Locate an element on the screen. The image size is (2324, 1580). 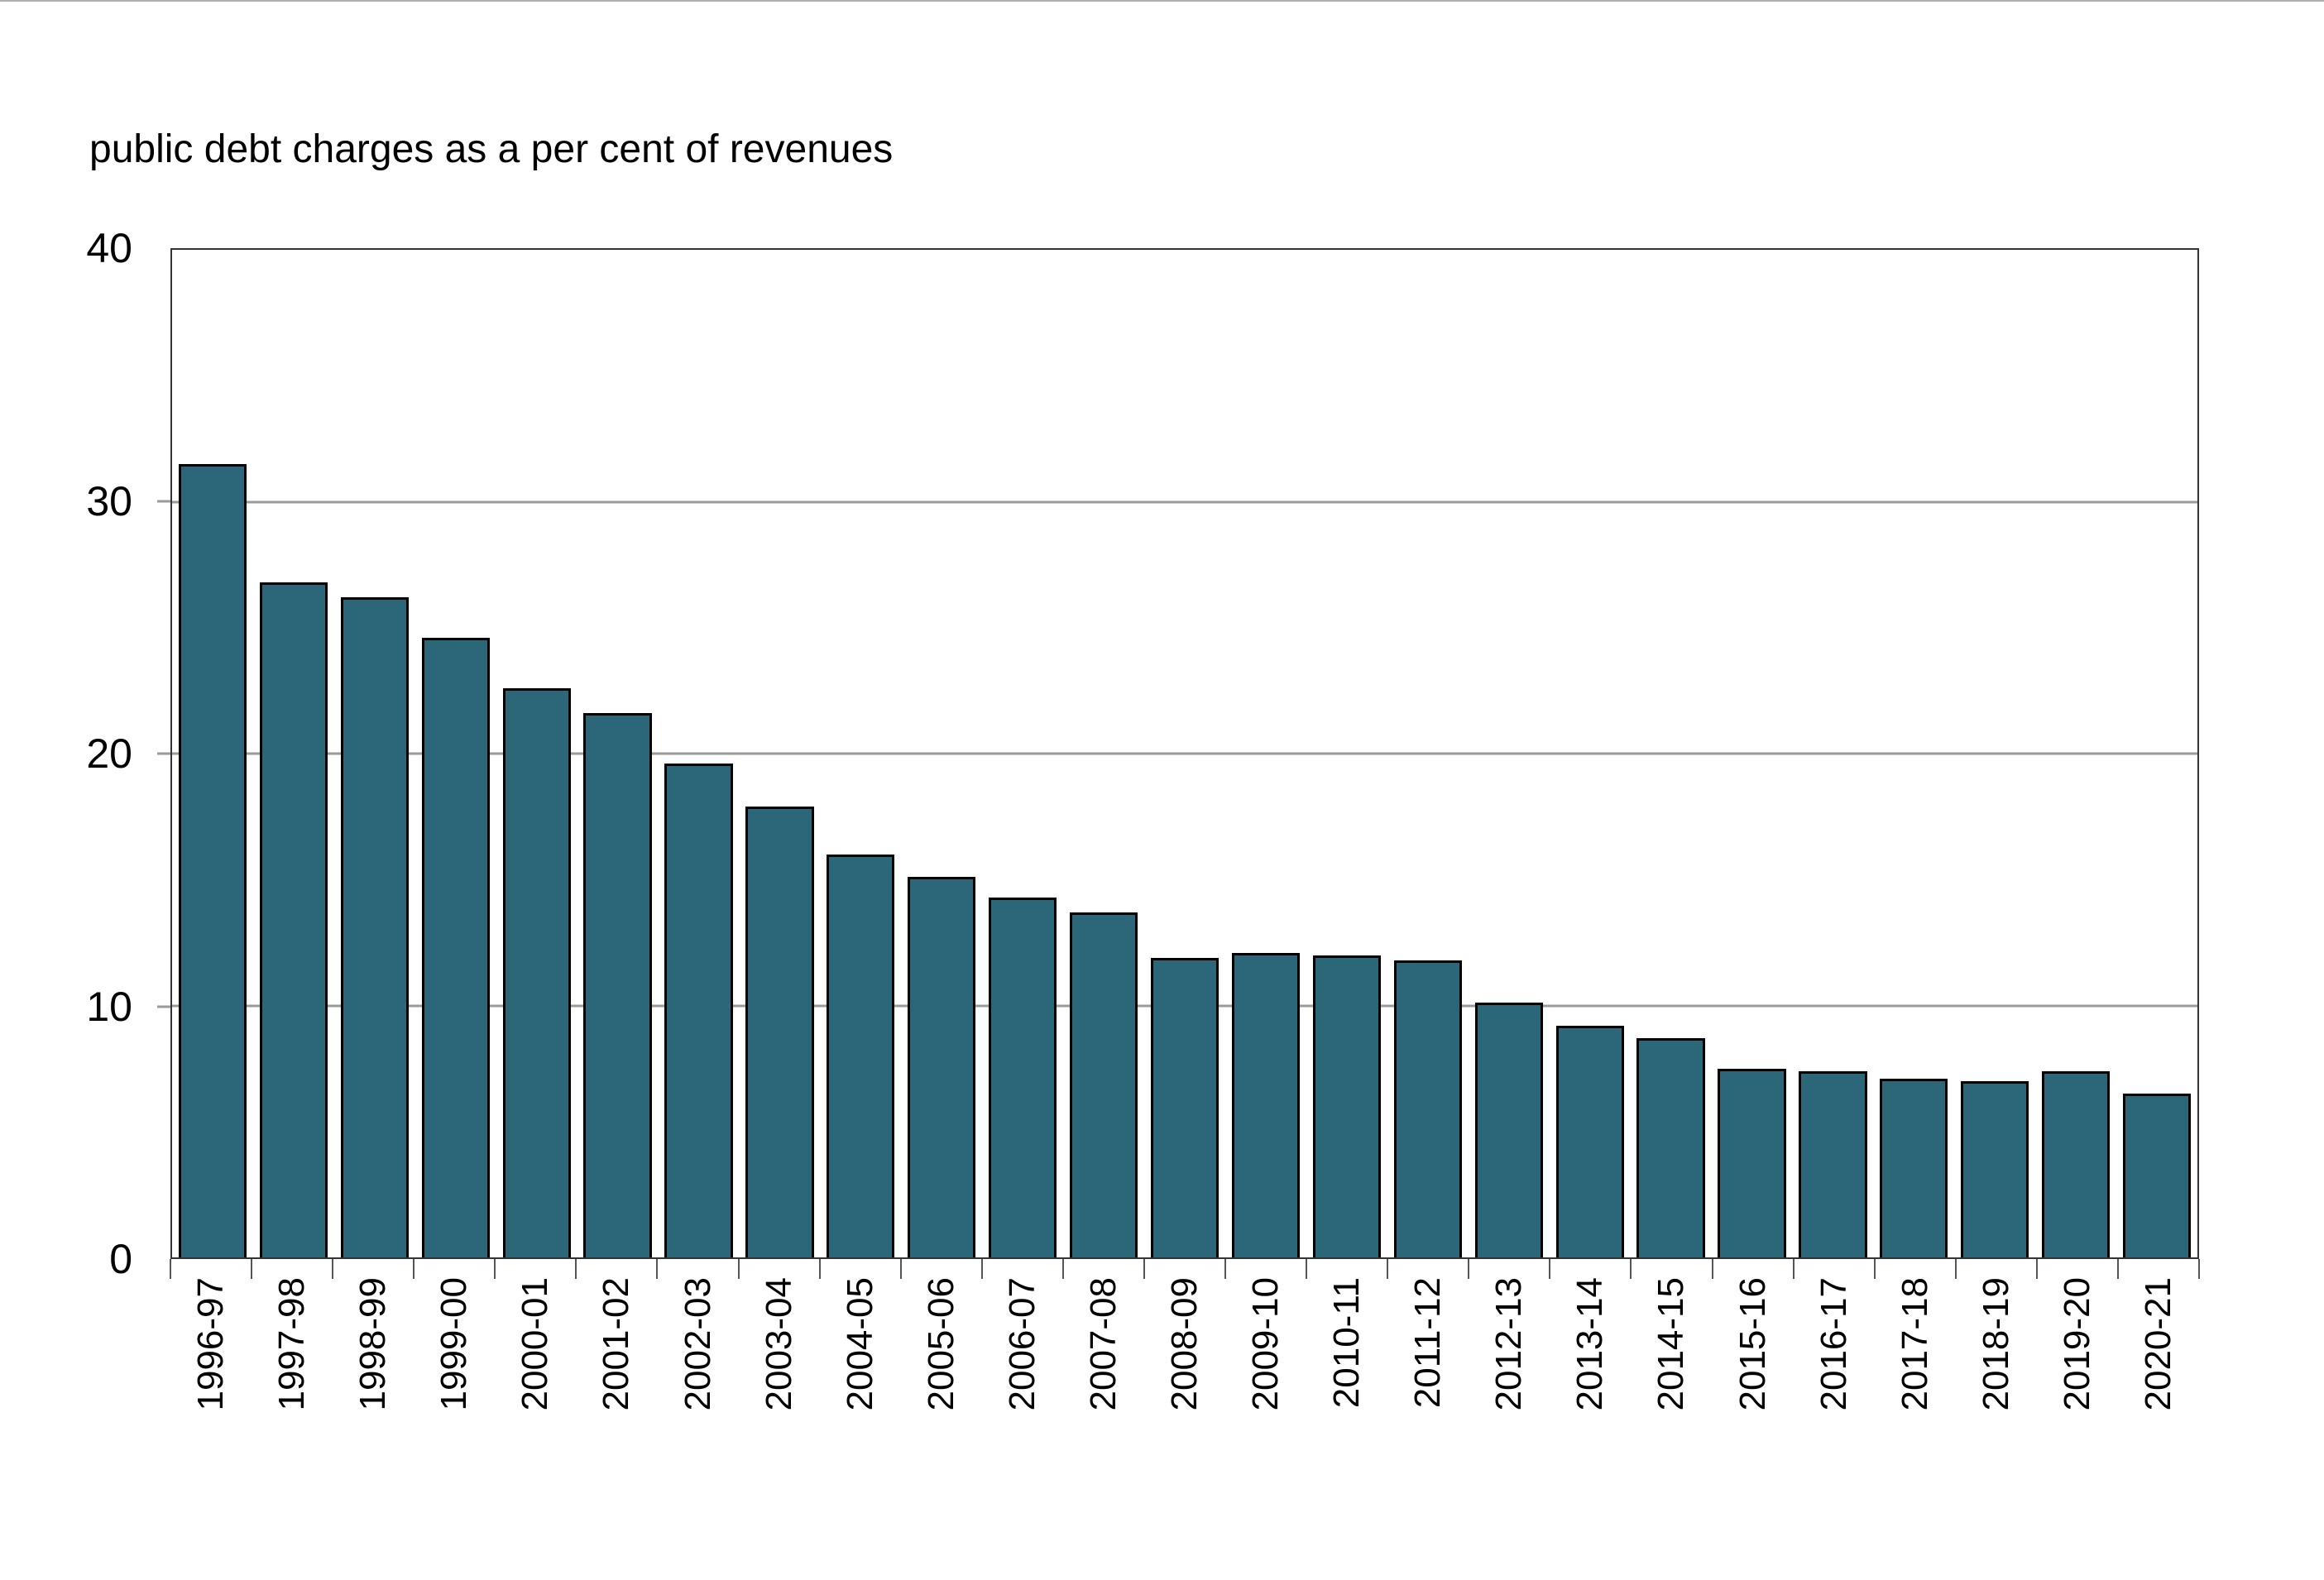
screenshot-top-border is located at coordinates (1162, 1).